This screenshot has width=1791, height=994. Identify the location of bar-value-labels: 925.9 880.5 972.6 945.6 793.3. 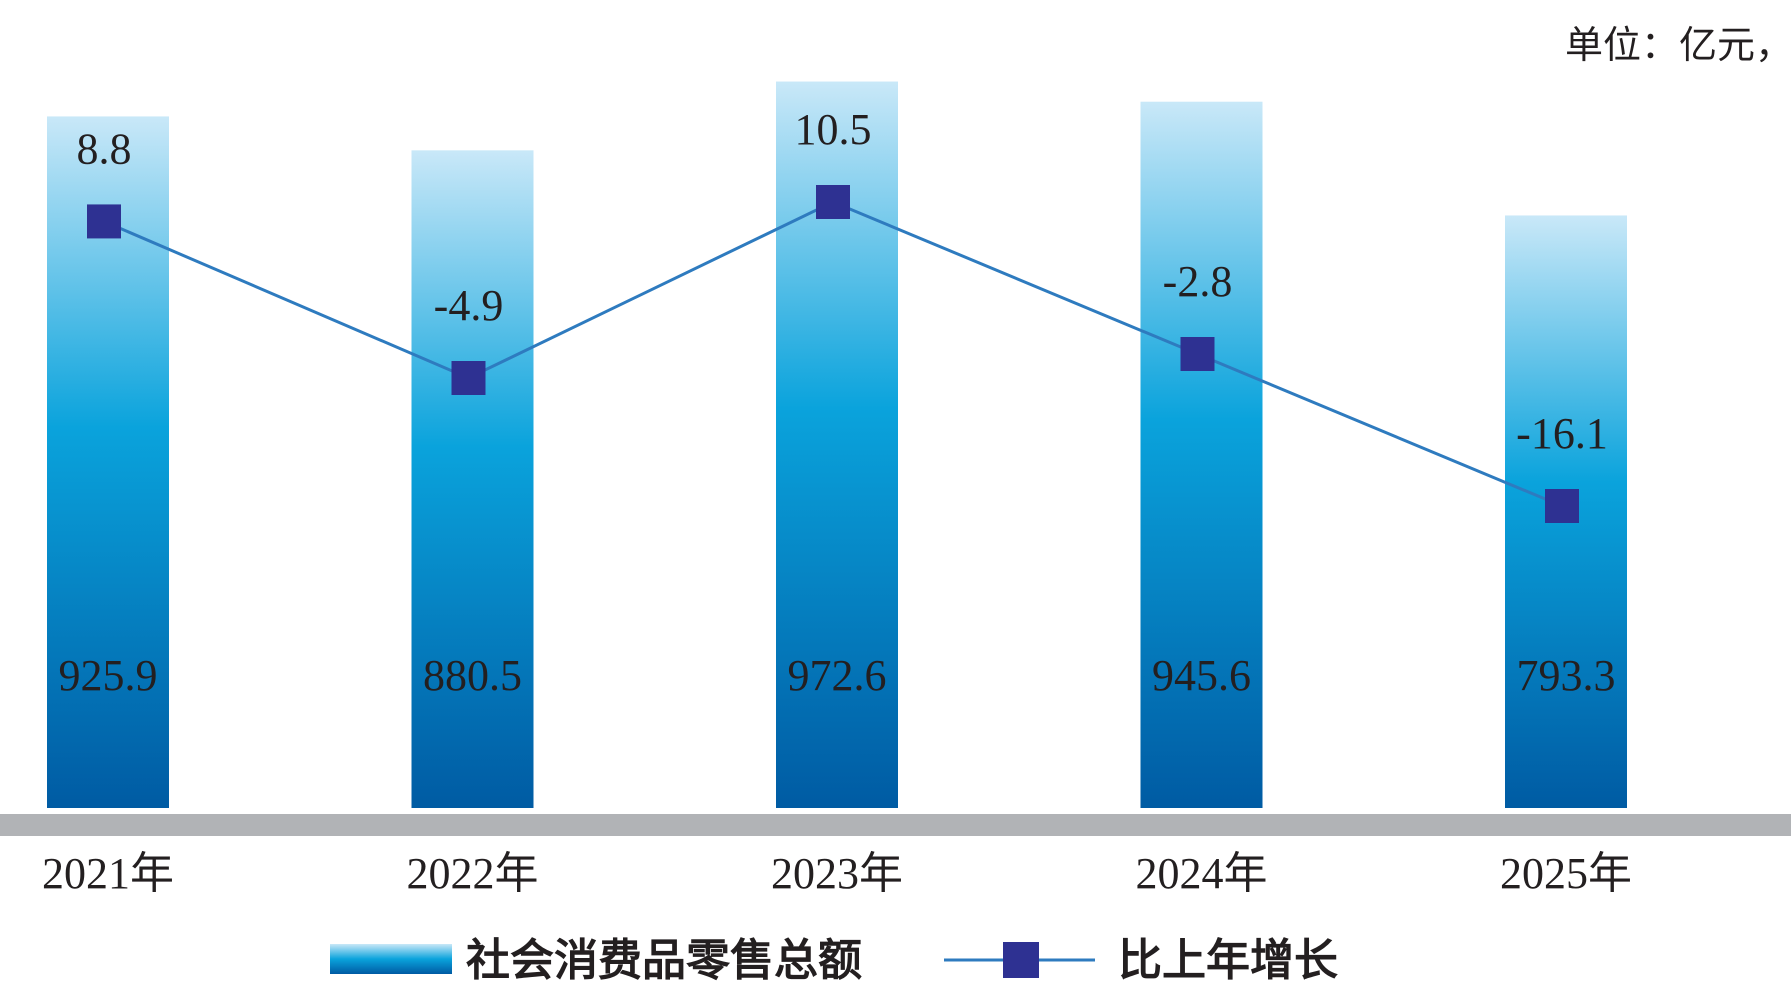
(837, 675).